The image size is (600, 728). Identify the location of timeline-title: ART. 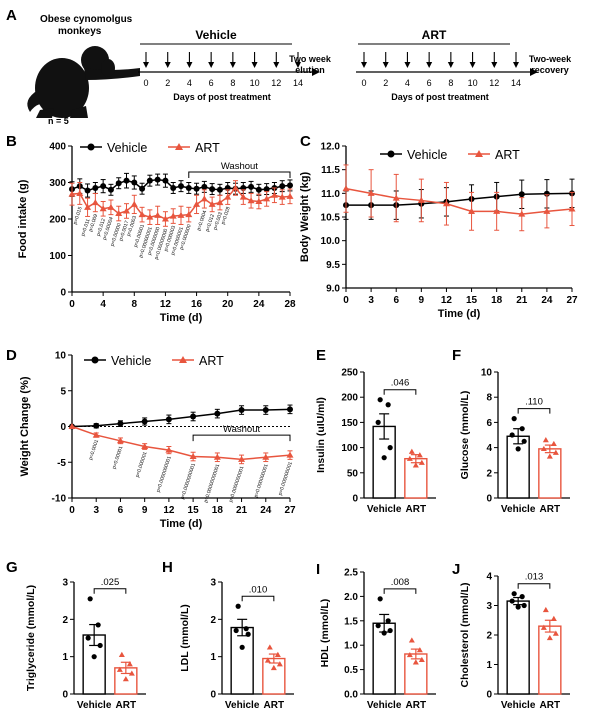
(434, 35).